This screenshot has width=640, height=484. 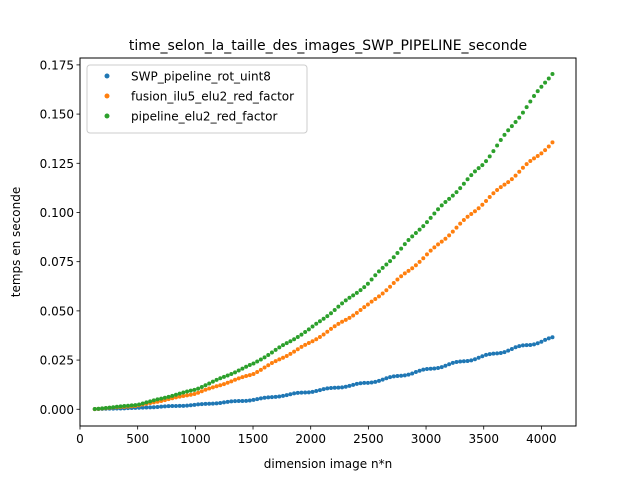 What do you see at coordinates (57, 311) in the screenshot?
I see `y-tick-label: 0.050` at bounding box center [57, 311].